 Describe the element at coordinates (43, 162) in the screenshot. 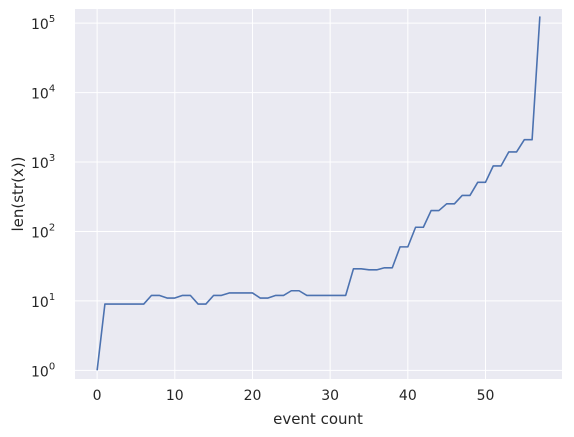

I see `y-tick-label: 10³` at that location.